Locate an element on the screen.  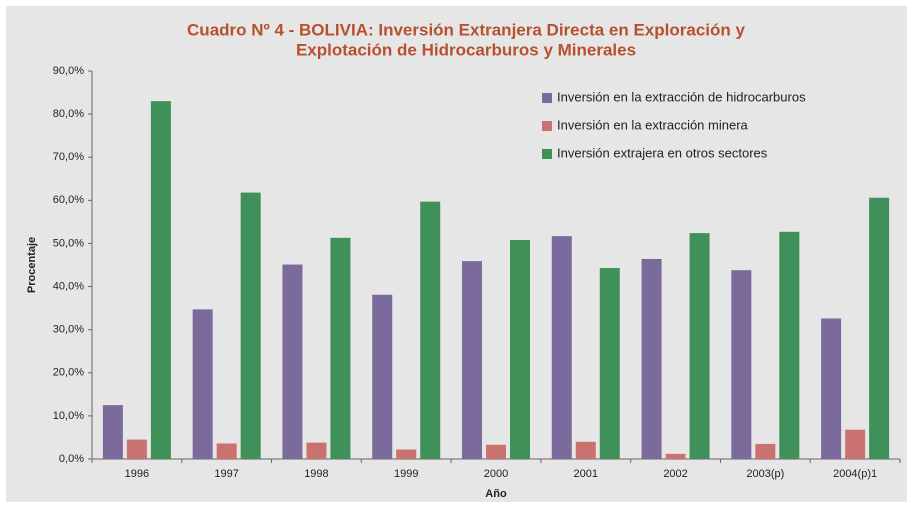
legend-label: Inversión extrajera en otros sectores is located at coordinates (662, 152).